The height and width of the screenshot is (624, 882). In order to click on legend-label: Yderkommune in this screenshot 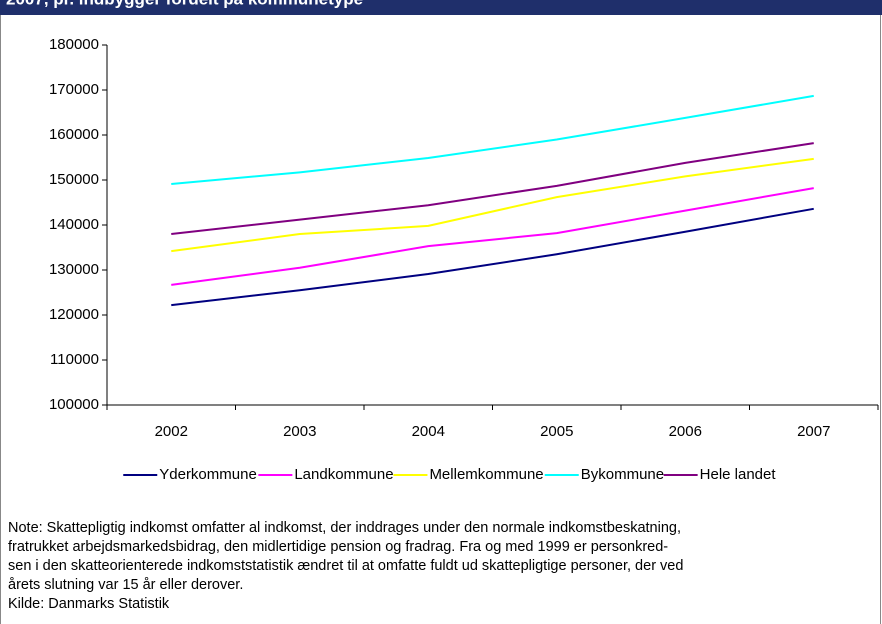, I will do `click(208, 474)`.